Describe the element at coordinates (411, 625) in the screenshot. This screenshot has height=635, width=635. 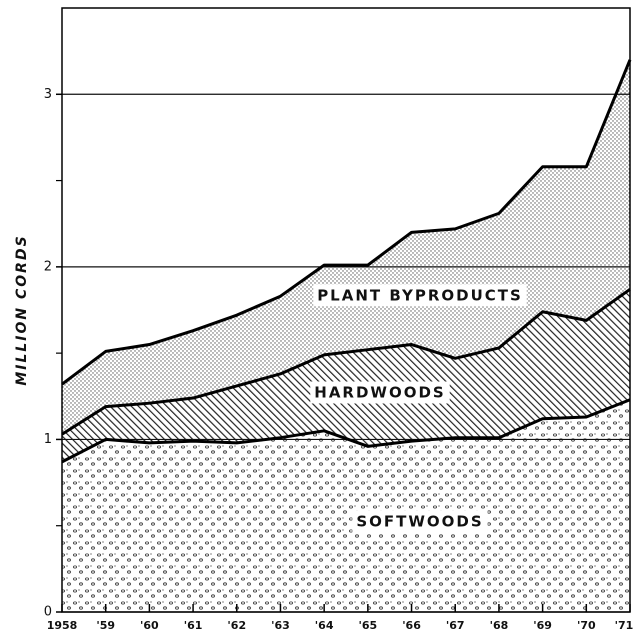
I see `x-tick-label: '66` at that location.